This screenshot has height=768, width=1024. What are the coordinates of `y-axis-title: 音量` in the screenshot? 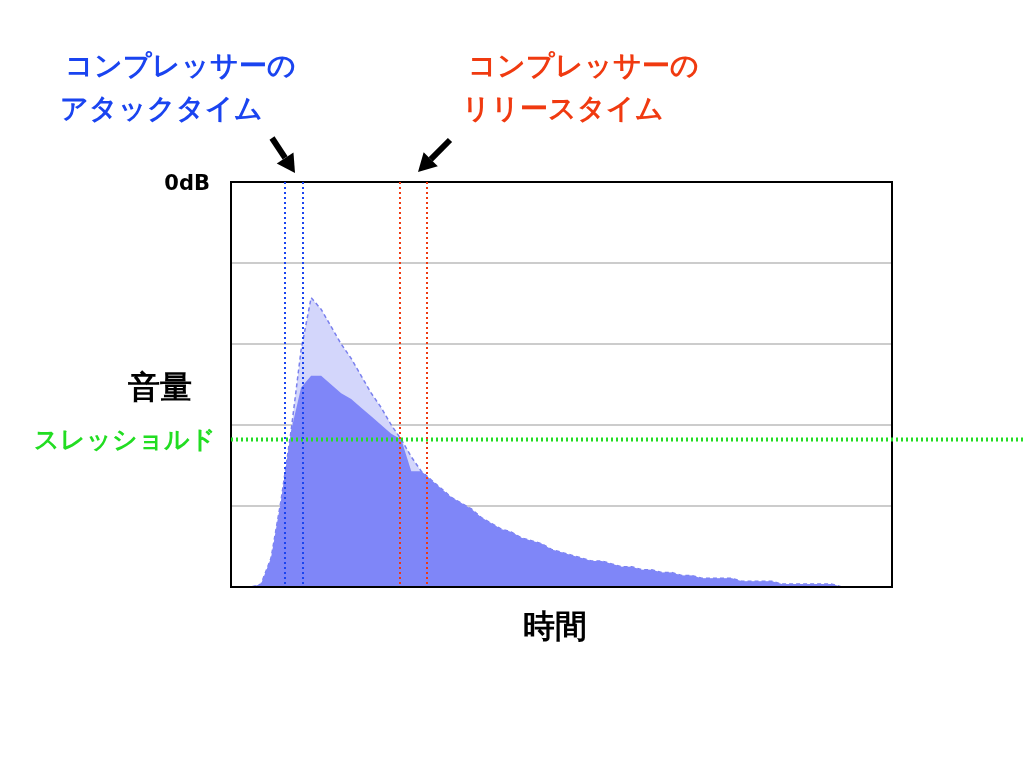 It's located at (160, 387).